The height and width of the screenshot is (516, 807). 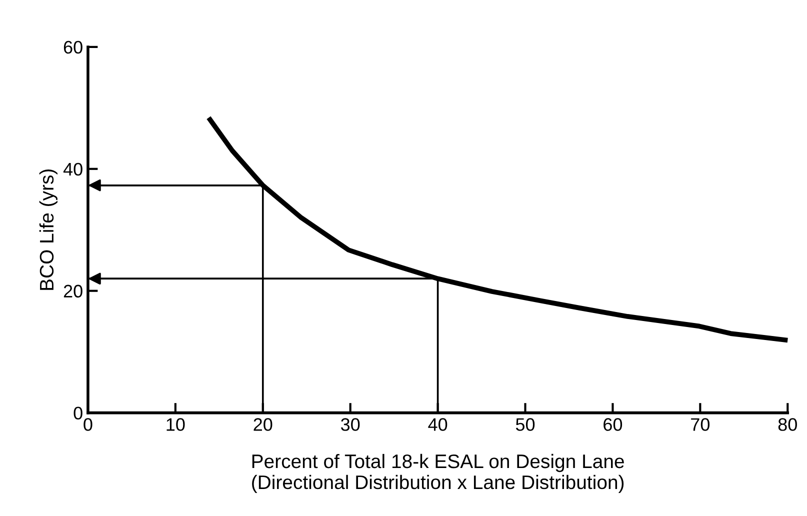 What do you see at coordinates (350, 424) in the screenshot?
I see `x-tick-label: 30` at bounding box center [350, 424].